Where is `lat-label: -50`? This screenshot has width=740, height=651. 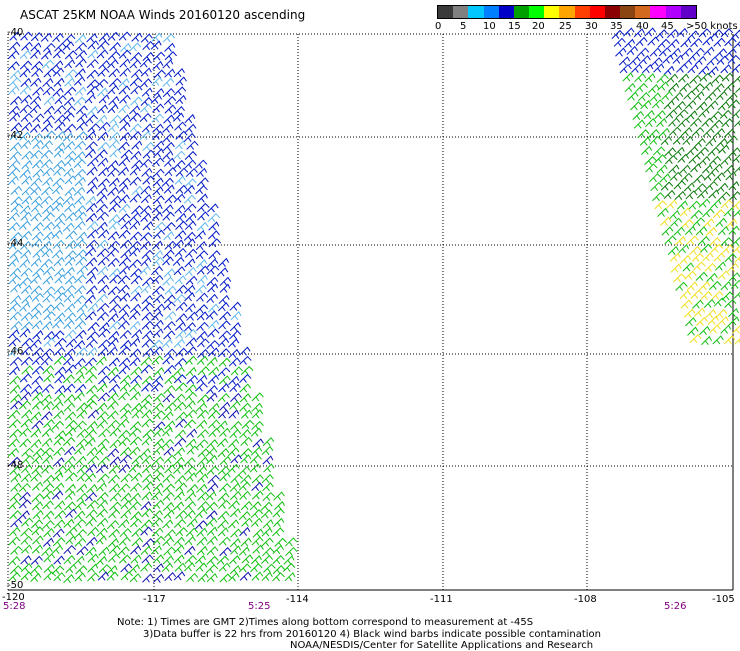
lat-label: -50 is located at coordinates (15, 585).